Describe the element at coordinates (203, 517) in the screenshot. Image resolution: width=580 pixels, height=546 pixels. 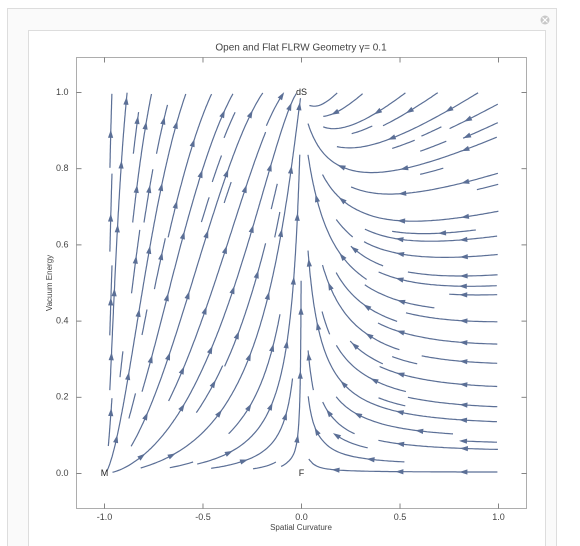
I see `x-tick-label: -0.5` at that location.